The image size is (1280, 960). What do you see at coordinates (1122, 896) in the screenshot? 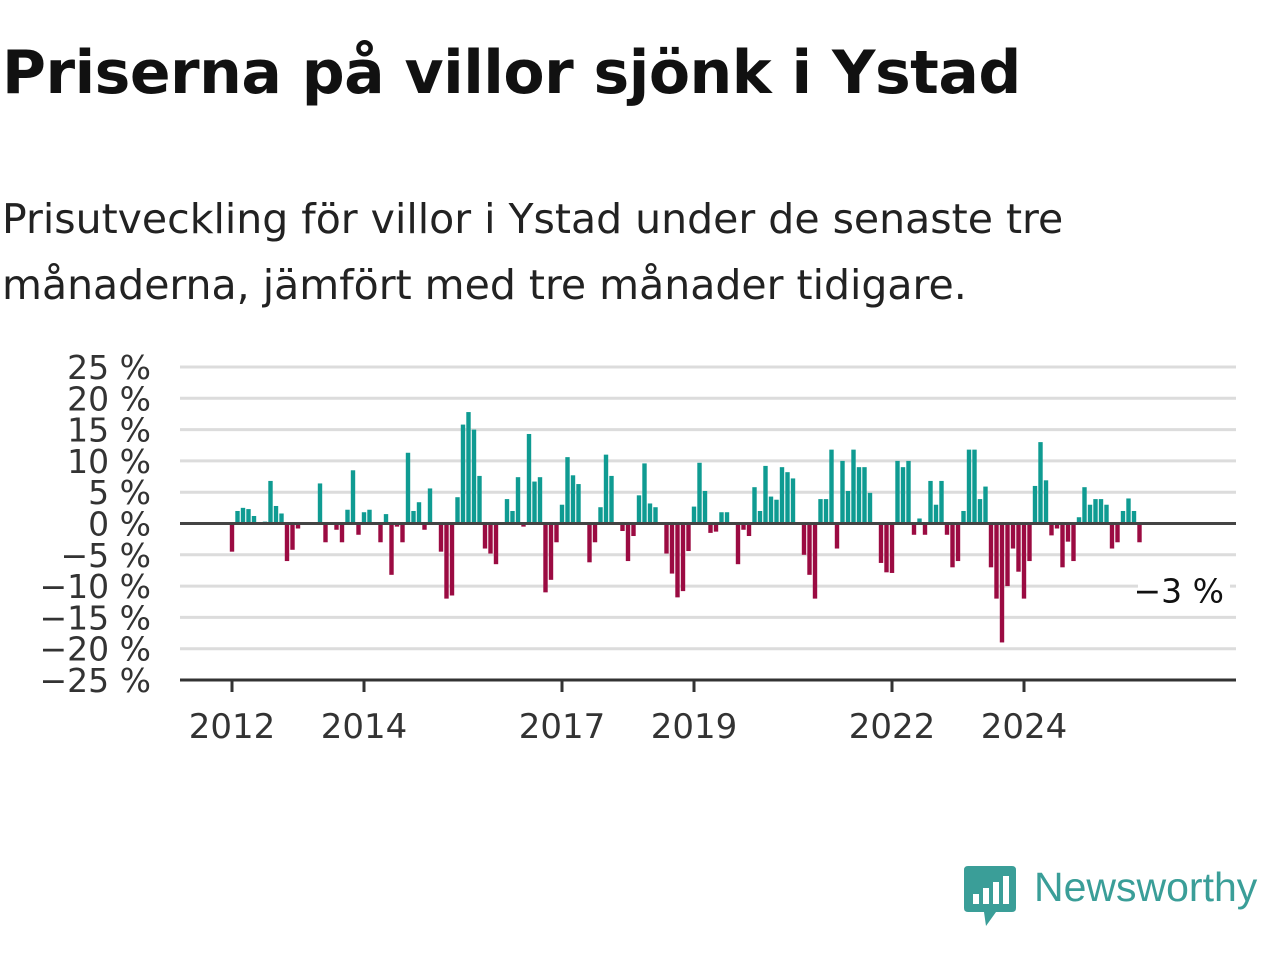
I see `newsworthy-logo: Newsworthy` at bounding box center [1122, 896].